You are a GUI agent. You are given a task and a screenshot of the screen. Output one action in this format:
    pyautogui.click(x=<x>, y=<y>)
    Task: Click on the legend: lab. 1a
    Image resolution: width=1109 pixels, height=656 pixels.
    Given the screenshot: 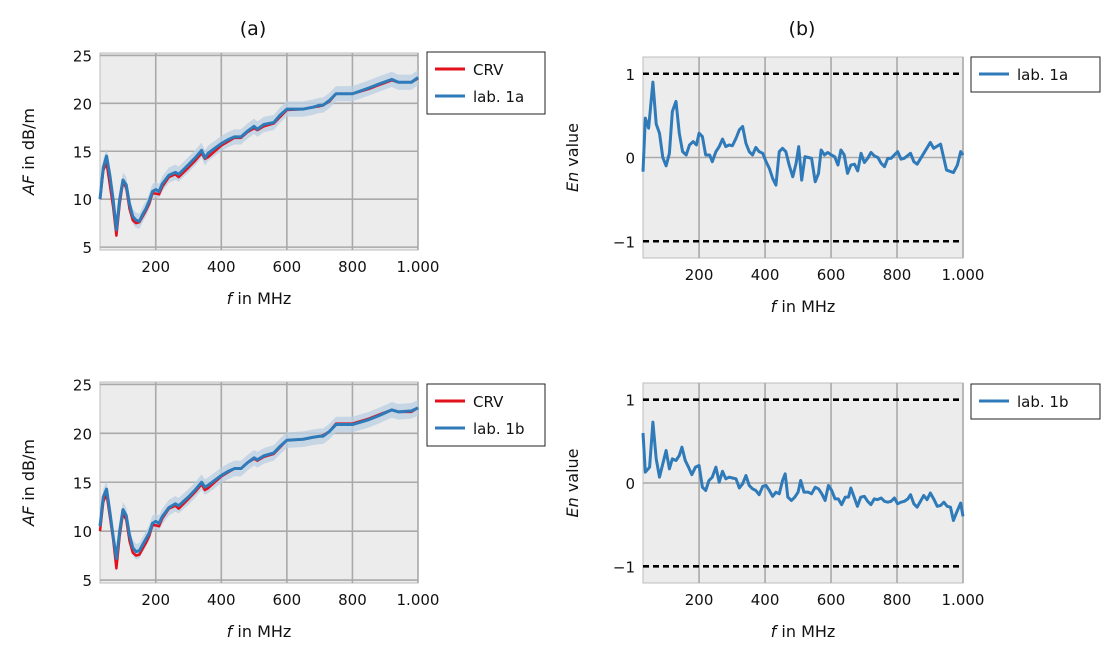 What is the action you would take?
    pyautogui.click(x=1035, y=74)
    